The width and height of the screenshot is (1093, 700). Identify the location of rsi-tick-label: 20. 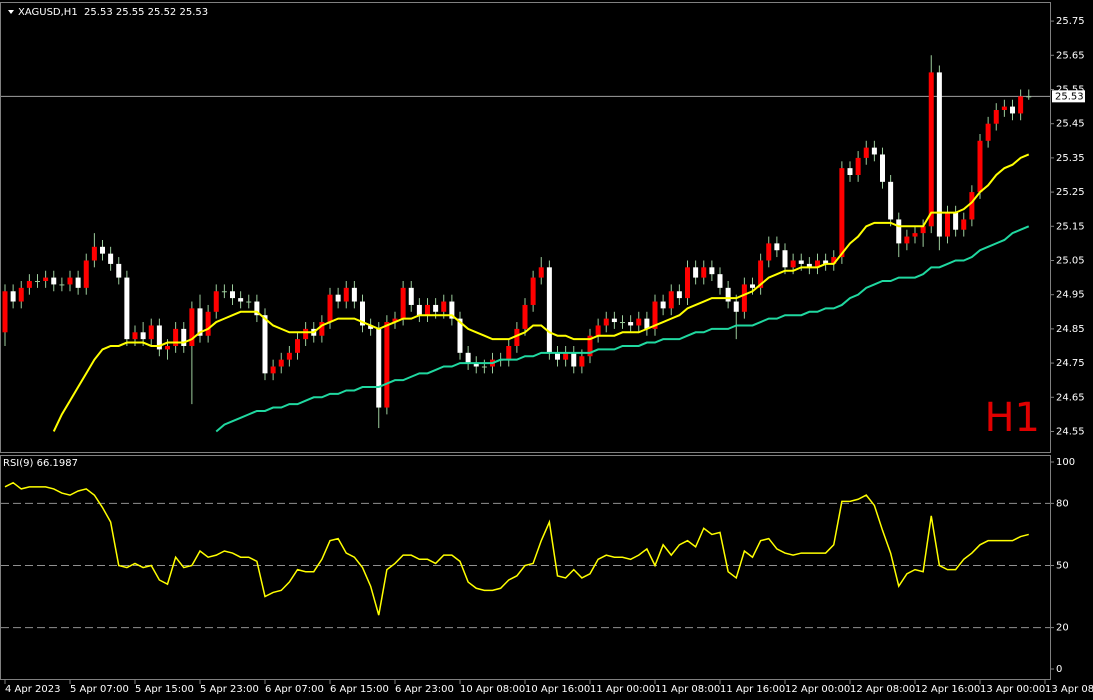
(1062, 628).